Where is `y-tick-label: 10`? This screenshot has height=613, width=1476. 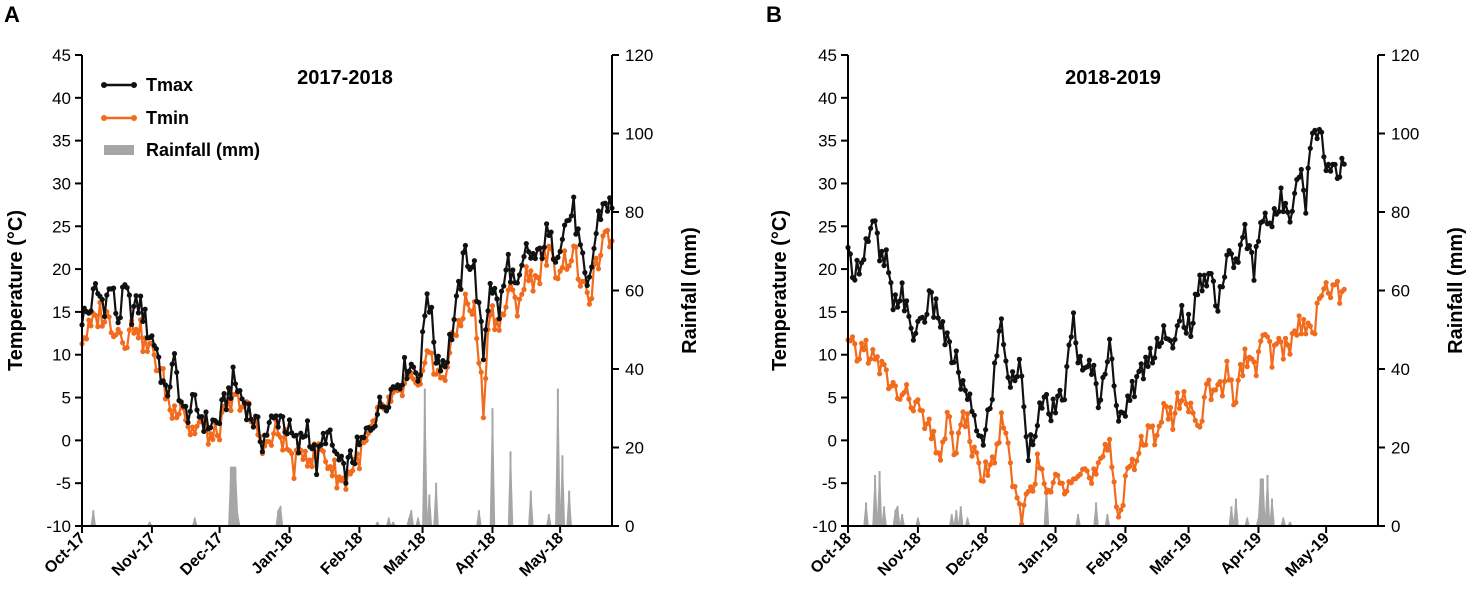 y-tick-label: 10 is located at coordinates (61, 355).